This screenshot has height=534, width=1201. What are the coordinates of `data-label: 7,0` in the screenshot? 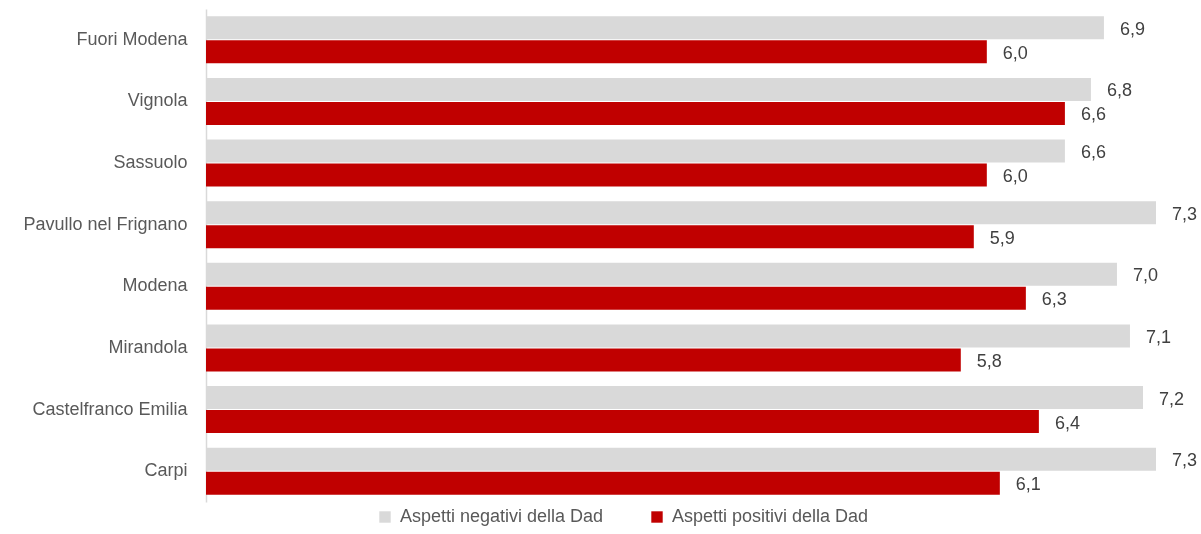 It's located at (1145, 275).